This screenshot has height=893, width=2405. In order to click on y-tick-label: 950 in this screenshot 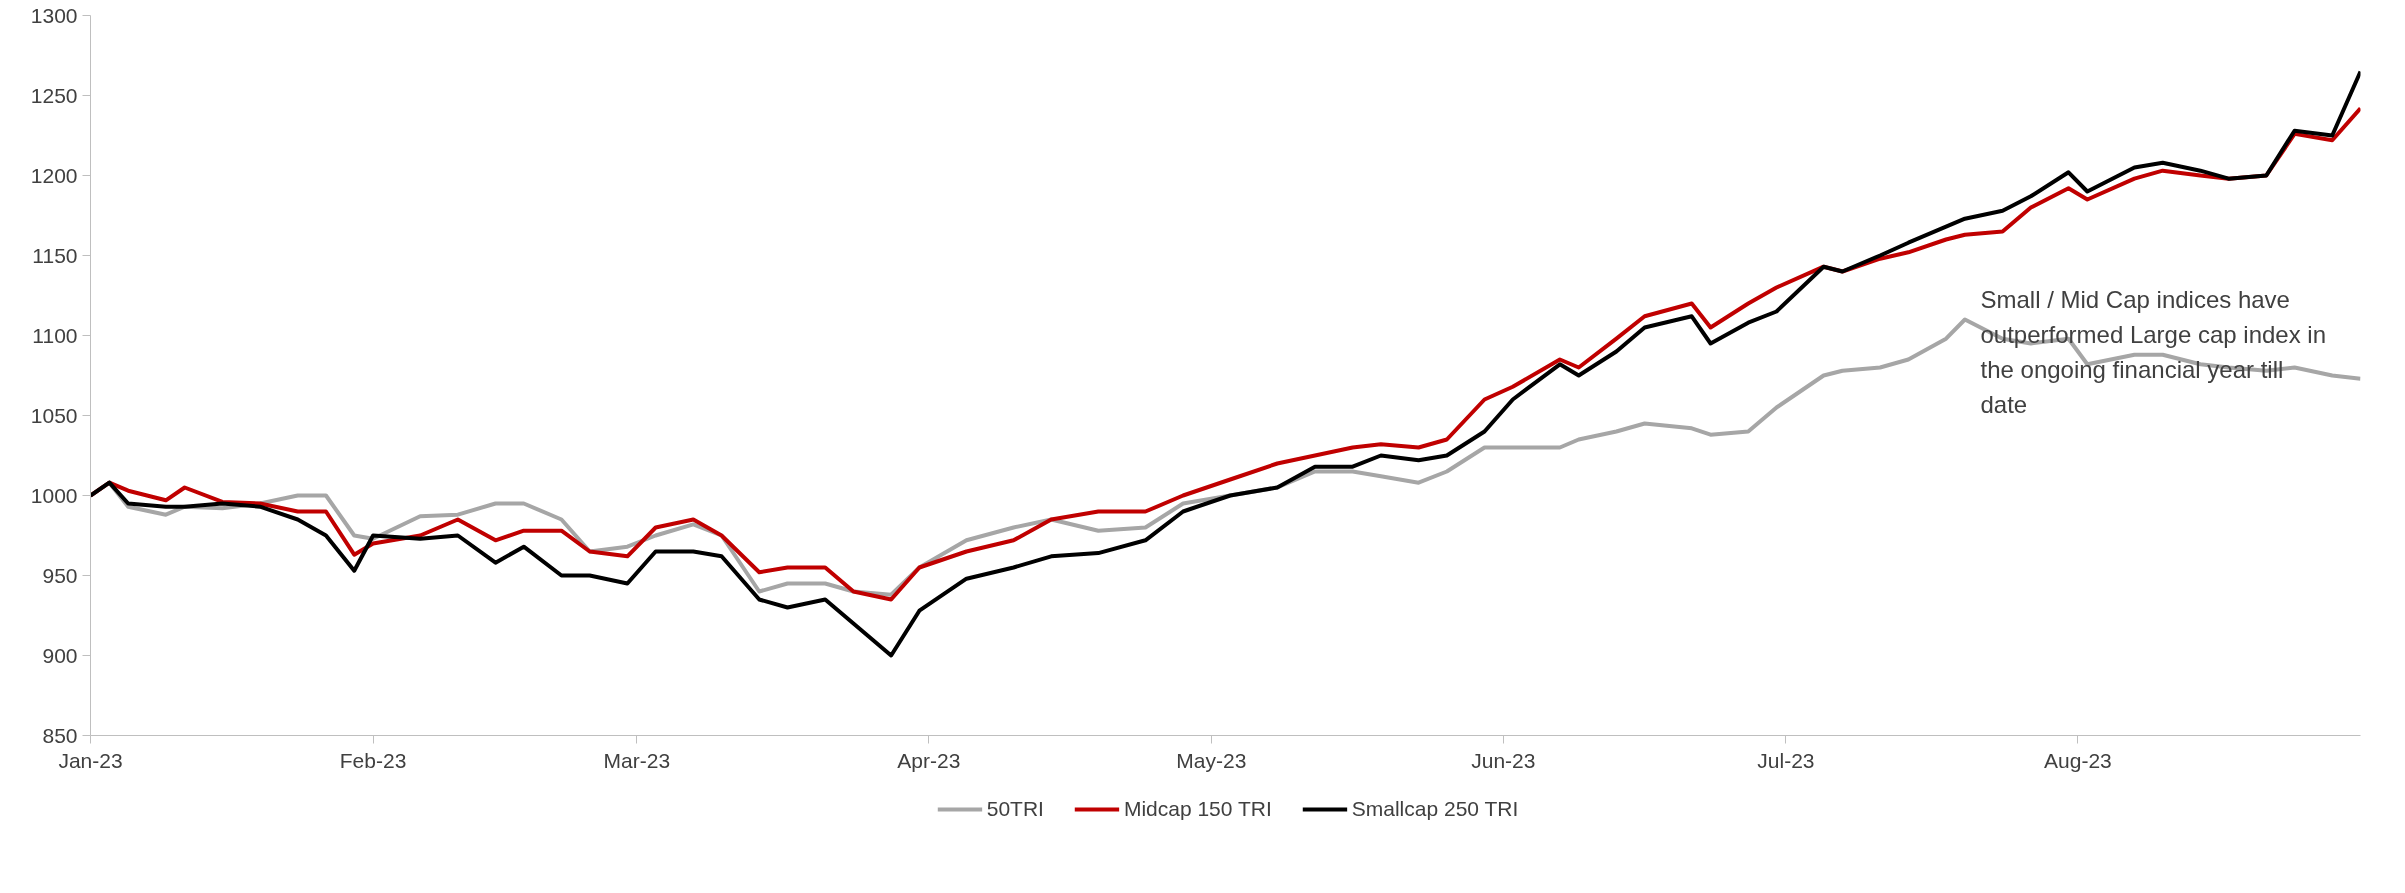, I will do `click(60, 575)`.